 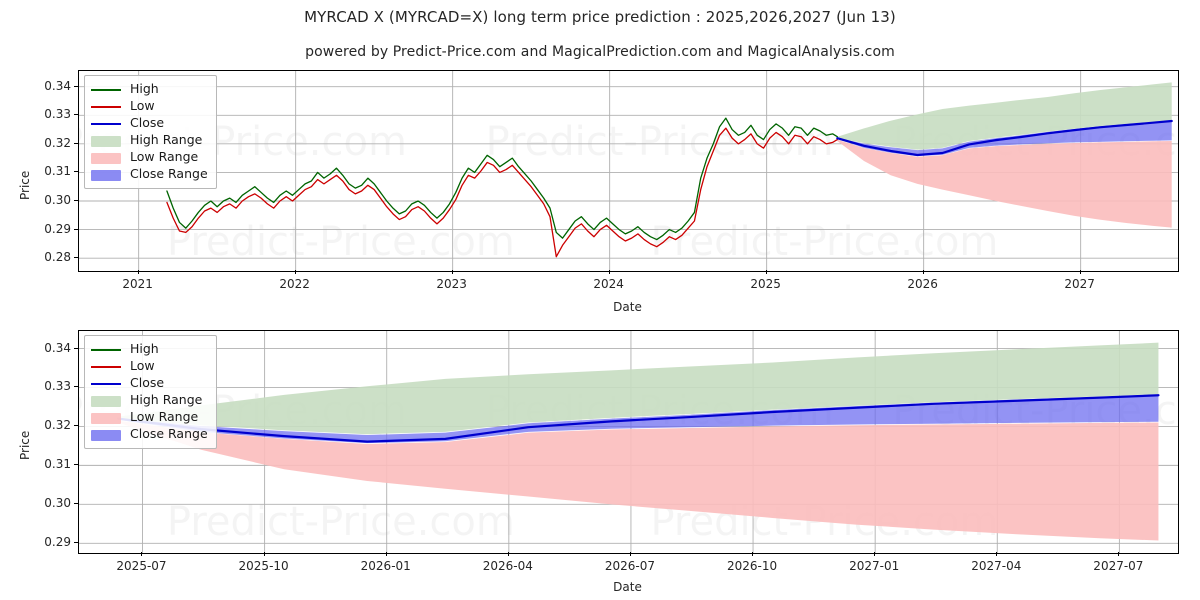 I want to click on x-axis-tick-label: 2027-07, so click(x=1118, y=566).